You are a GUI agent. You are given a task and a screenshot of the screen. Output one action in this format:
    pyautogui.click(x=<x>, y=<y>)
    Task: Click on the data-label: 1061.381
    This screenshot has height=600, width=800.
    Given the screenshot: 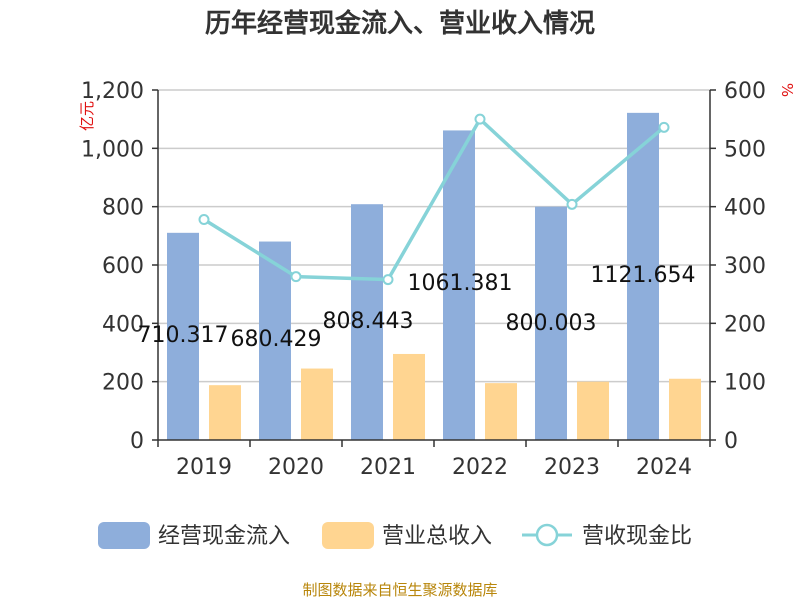 What is the action you would take?
    pyautogui.click(x=460, y=283)
    